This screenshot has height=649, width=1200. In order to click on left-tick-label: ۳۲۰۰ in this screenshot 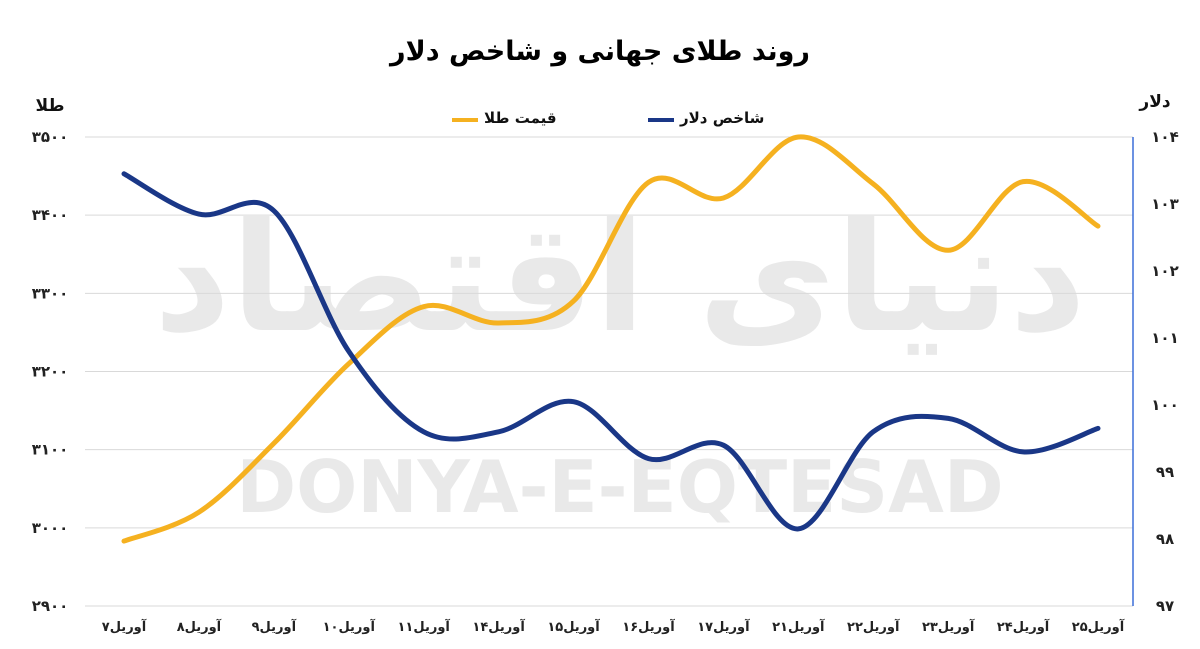, I will do `click(50, 372)`.